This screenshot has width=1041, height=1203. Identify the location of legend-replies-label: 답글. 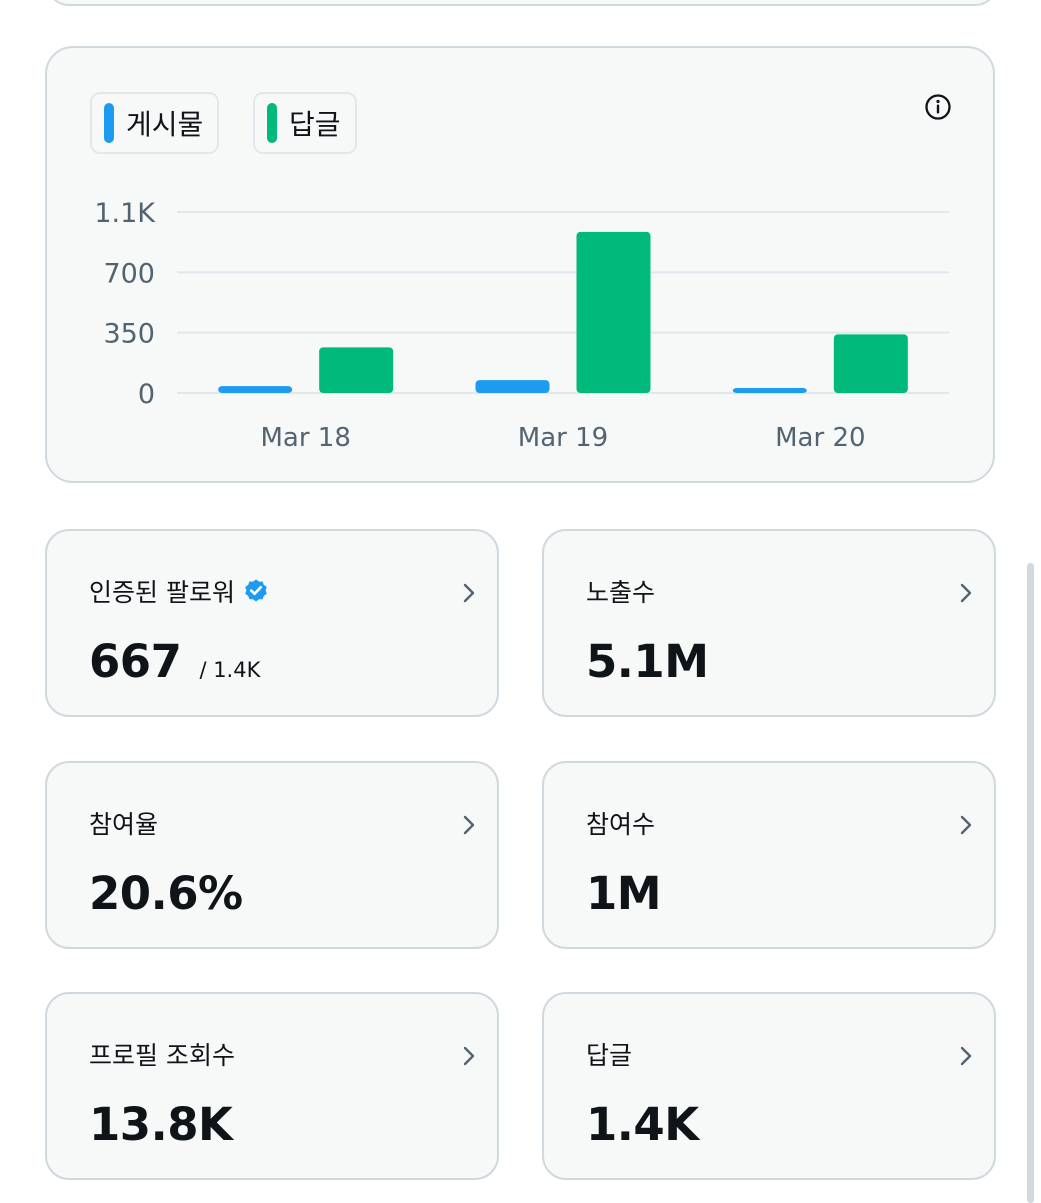
(315, 124).